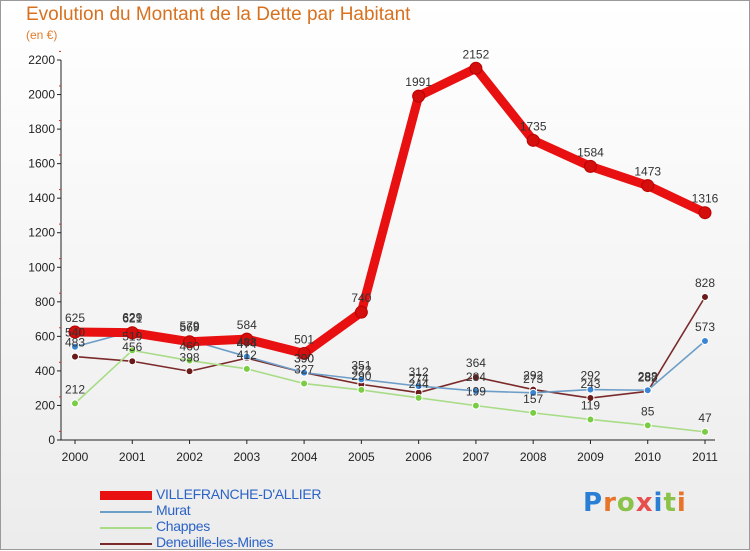  I want to click on logo-letter: o, so click(626, 503).